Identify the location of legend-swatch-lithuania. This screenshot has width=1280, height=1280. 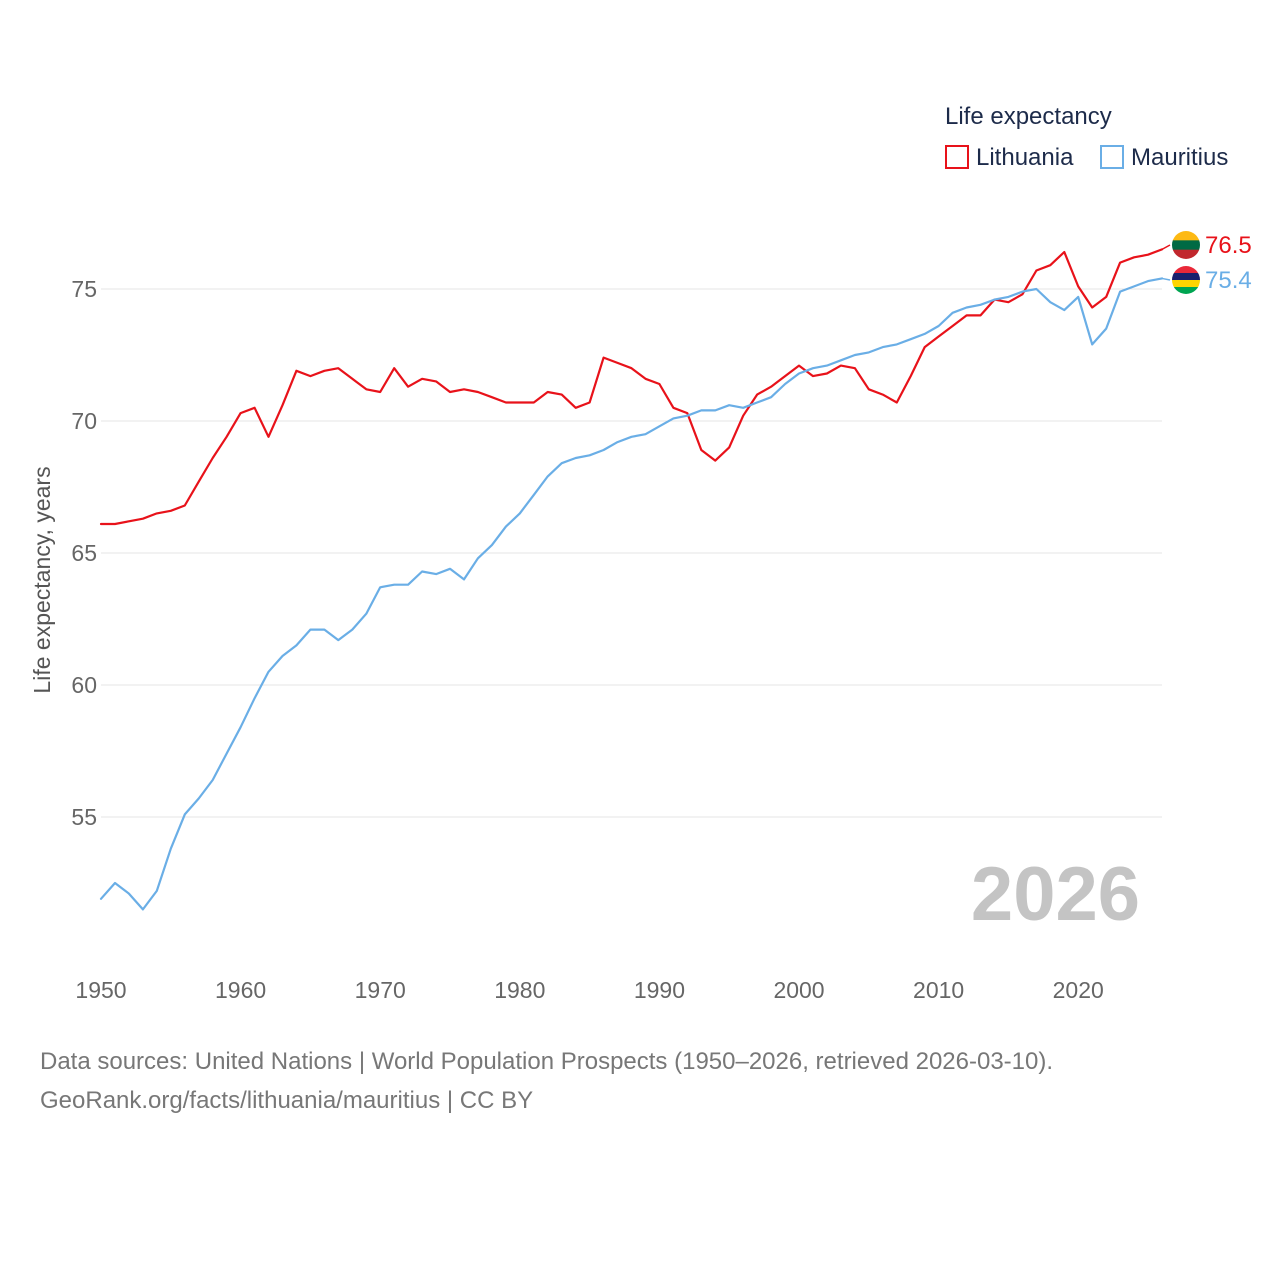
(957, 157).